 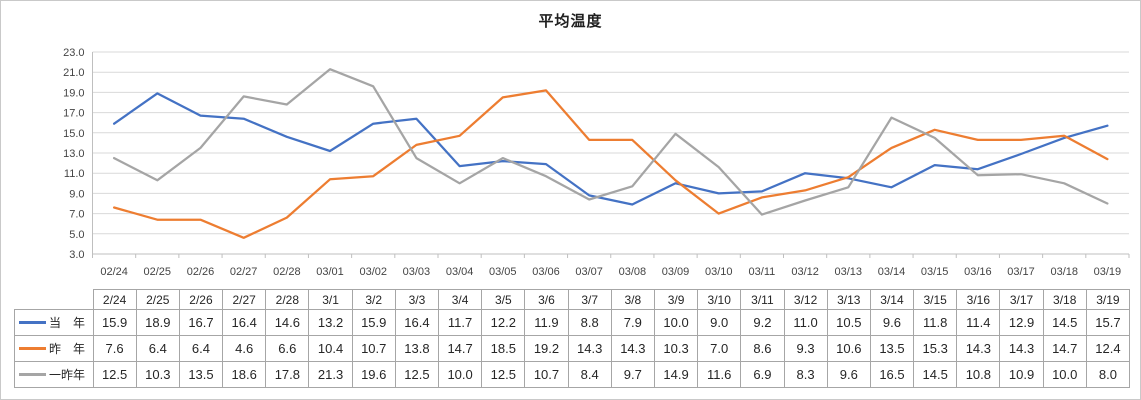 What do you see at coordinates (244, 348) in the screenshot?
I see `table-value-cell: 4.6` at bounding box center [244, 348].